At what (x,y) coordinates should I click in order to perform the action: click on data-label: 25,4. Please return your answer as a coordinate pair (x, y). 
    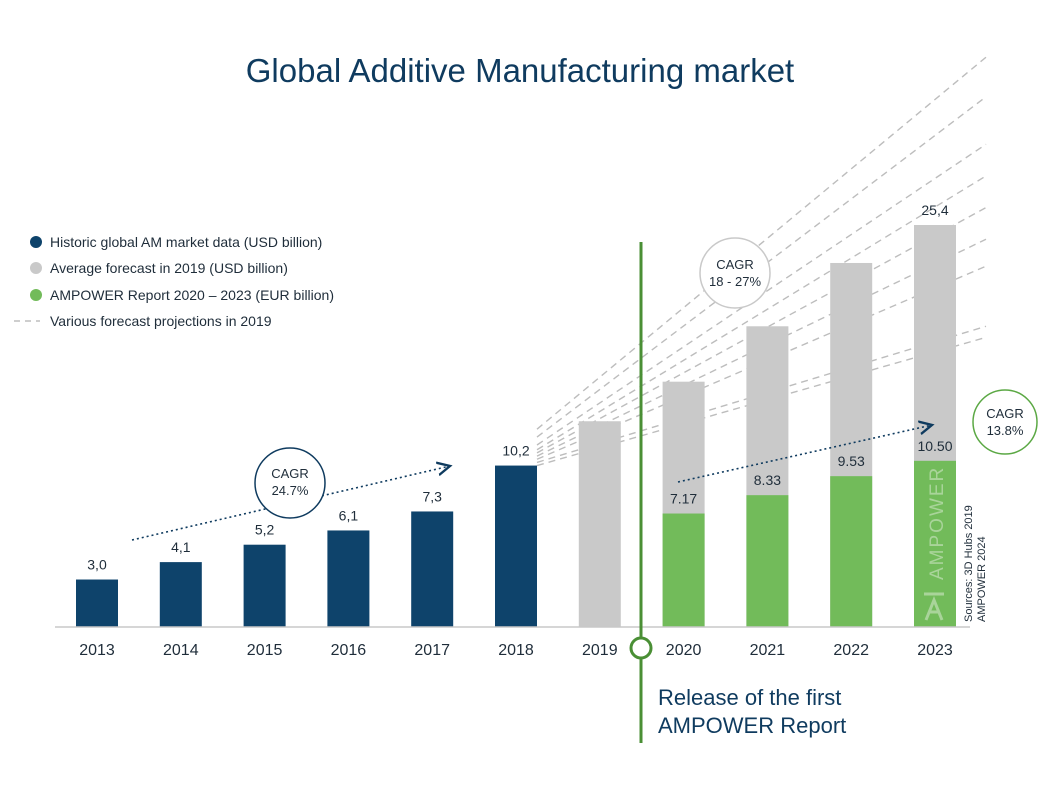
    Looking at the image, I should click on (934, 210).